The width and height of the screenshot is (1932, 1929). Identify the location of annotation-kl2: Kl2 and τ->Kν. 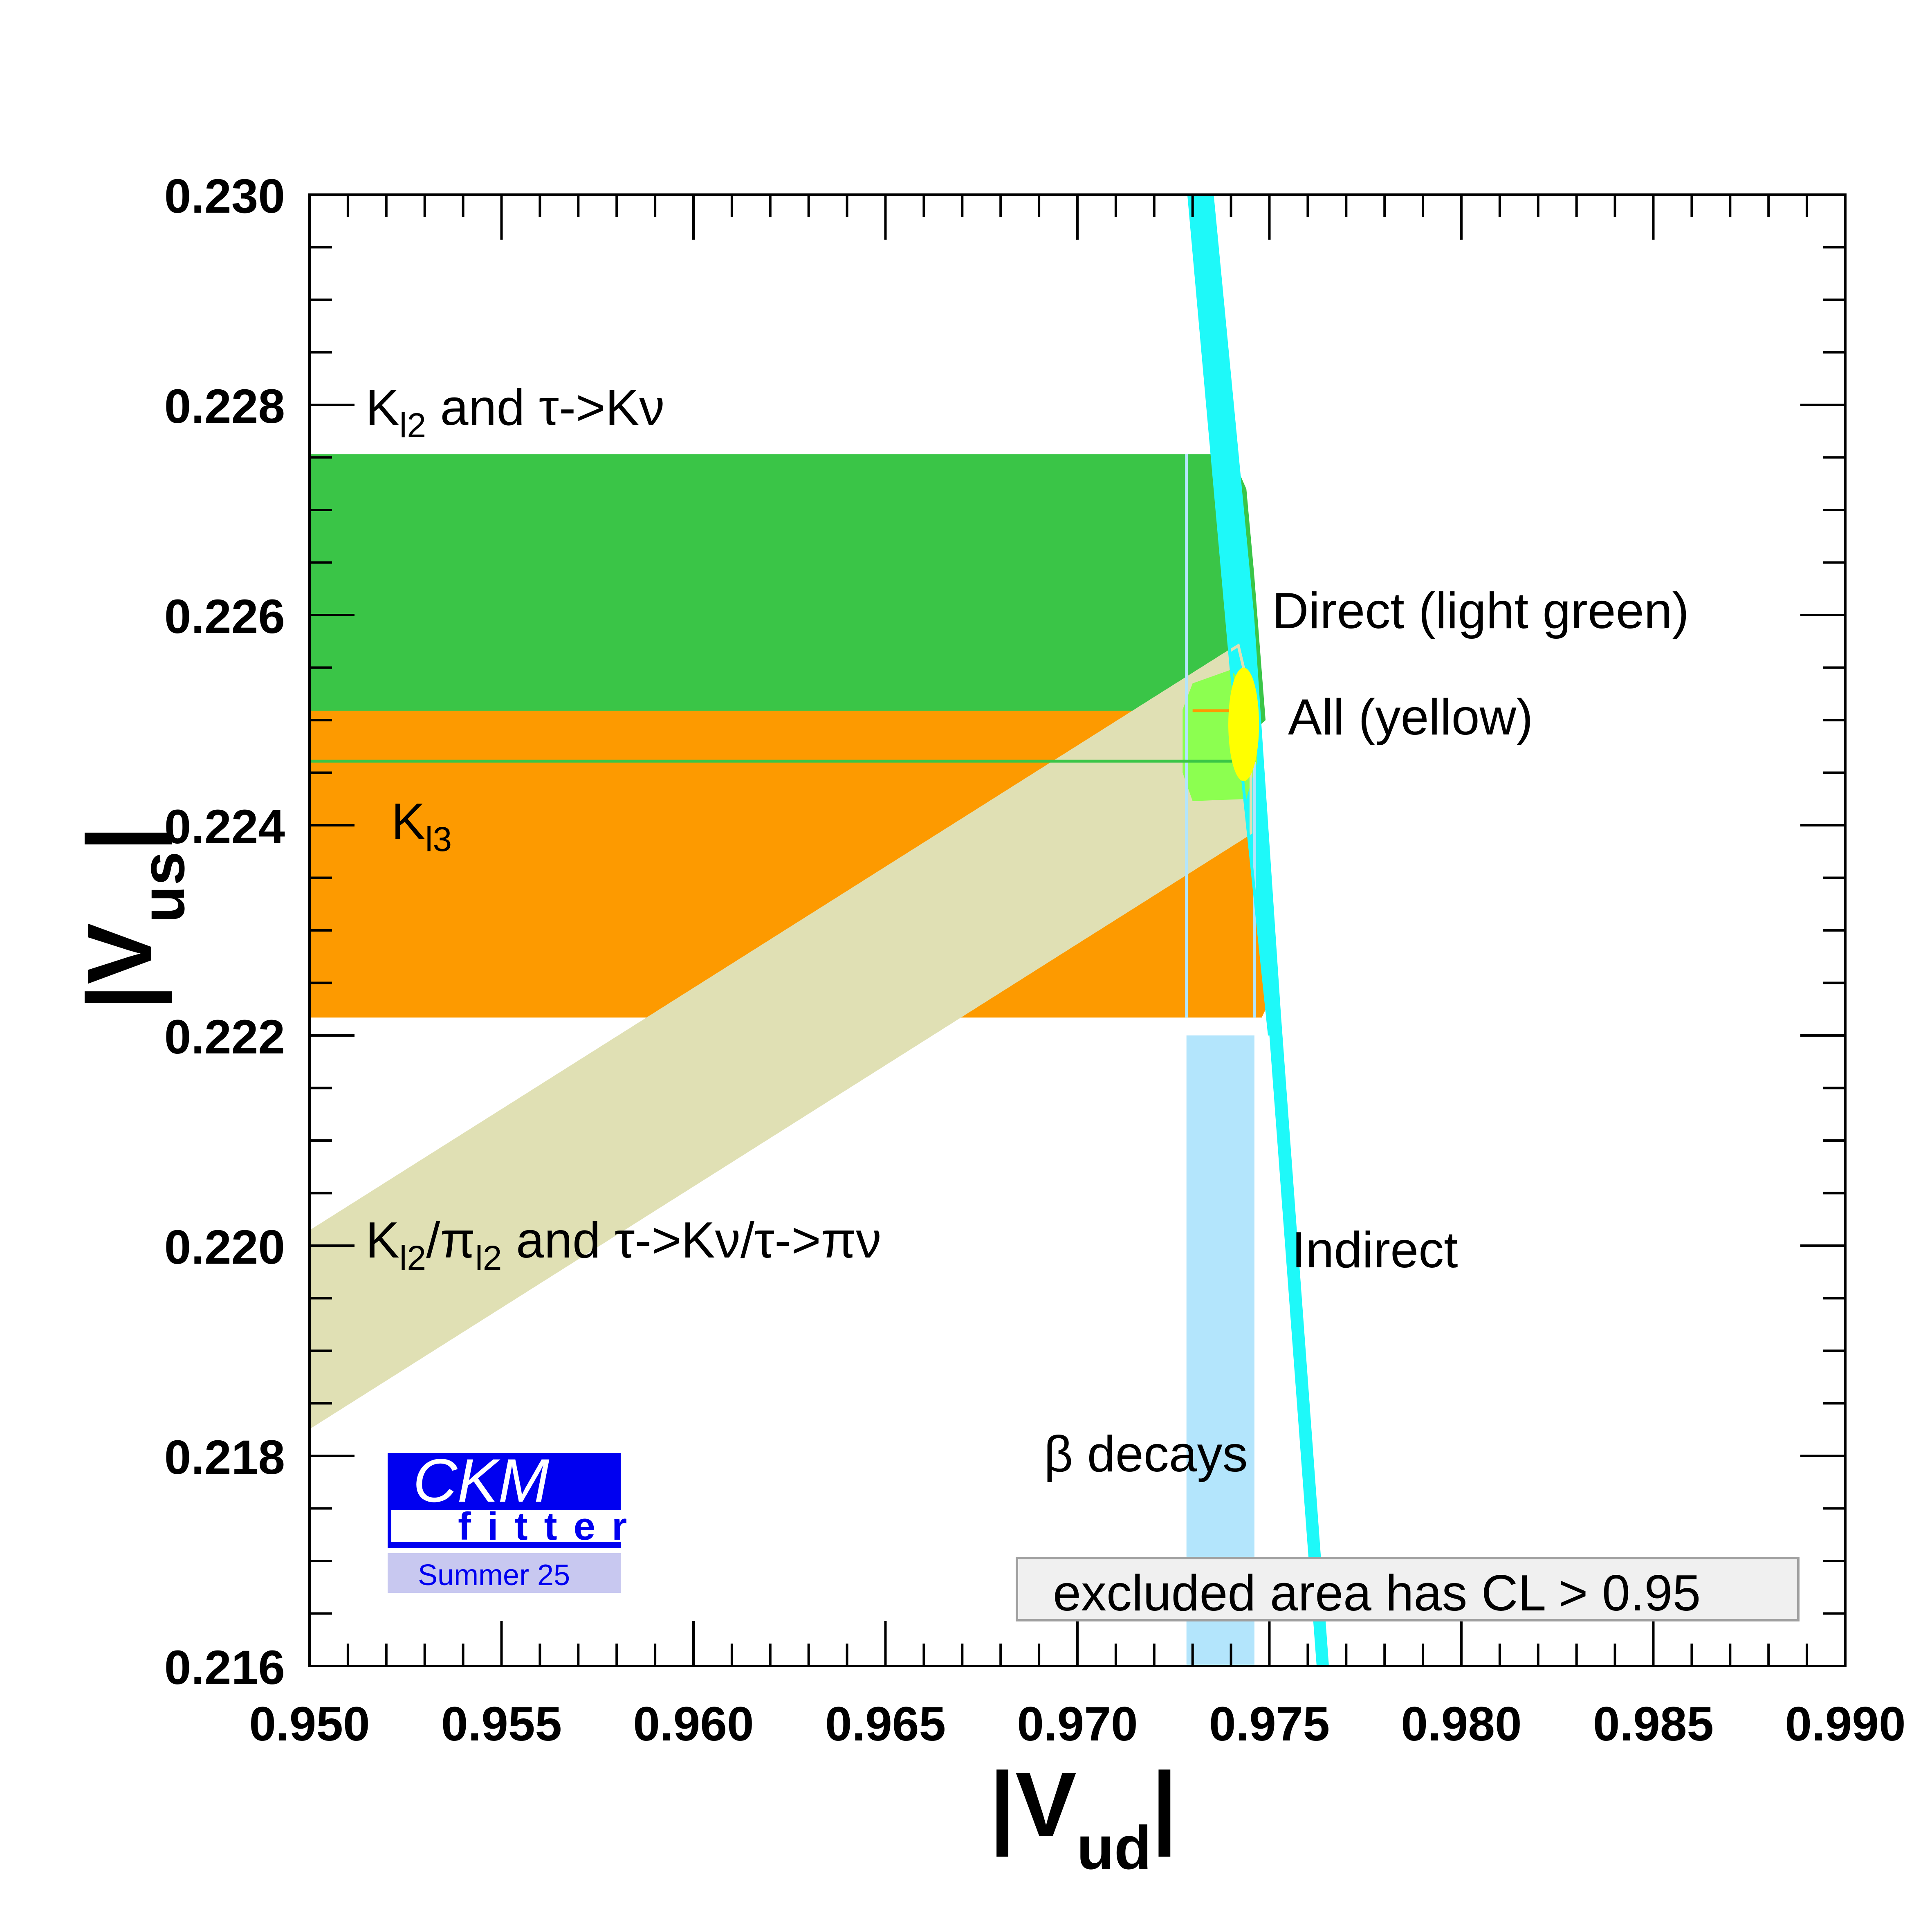
(515, 413).